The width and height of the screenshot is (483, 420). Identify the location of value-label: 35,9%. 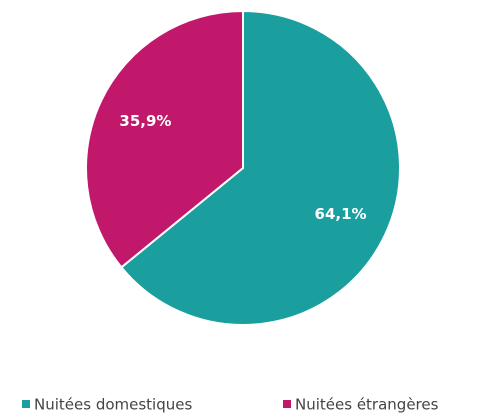
(145, 121).